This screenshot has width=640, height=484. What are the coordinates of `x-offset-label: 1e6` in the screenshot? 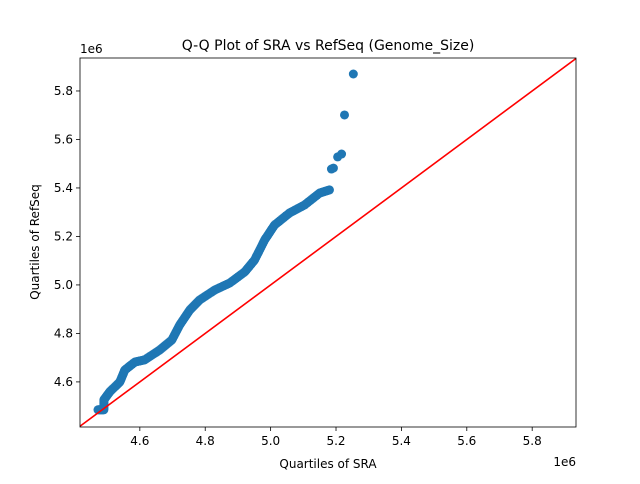 It's located at (564, 462).